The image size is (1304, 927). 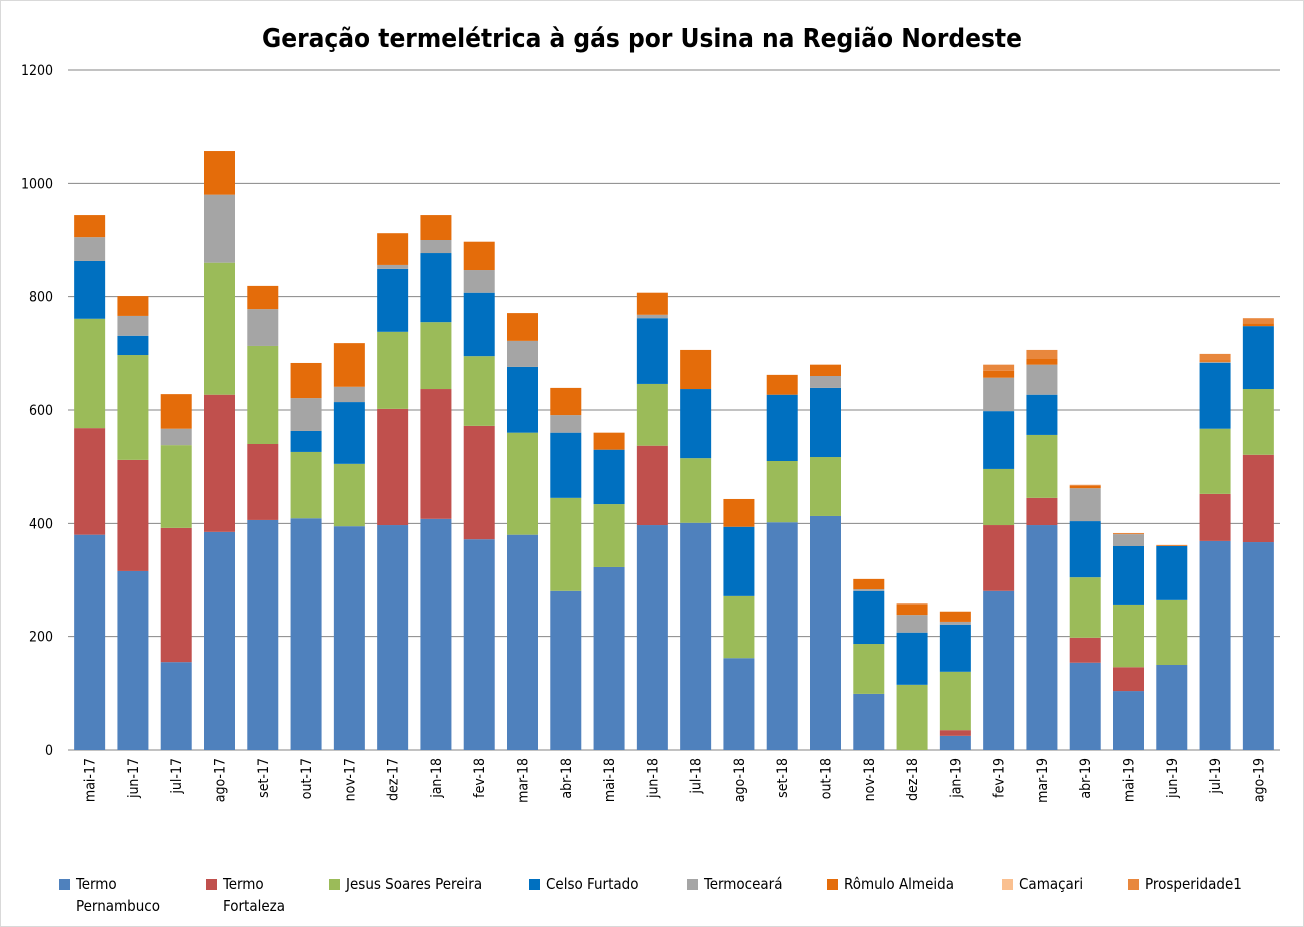 What do you see at coordinates (1259, 780) in the screenshot?
I see `x-tick-label: ago-19` at bounding box center [1259, 780].